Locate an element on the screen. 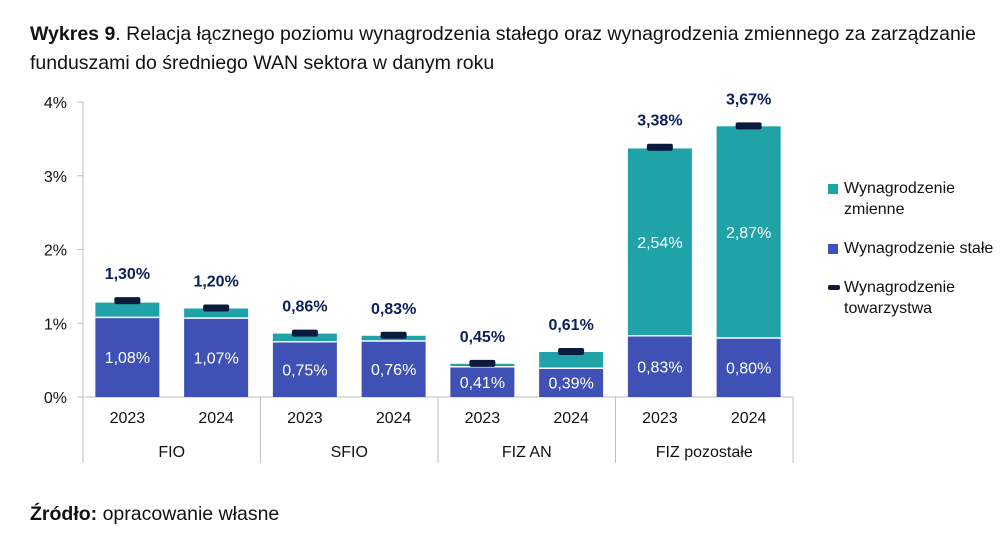 Image resolution: width=1006 pixels, height=545 pixels. legend-swatch-company is located at coordinates (834, 287).